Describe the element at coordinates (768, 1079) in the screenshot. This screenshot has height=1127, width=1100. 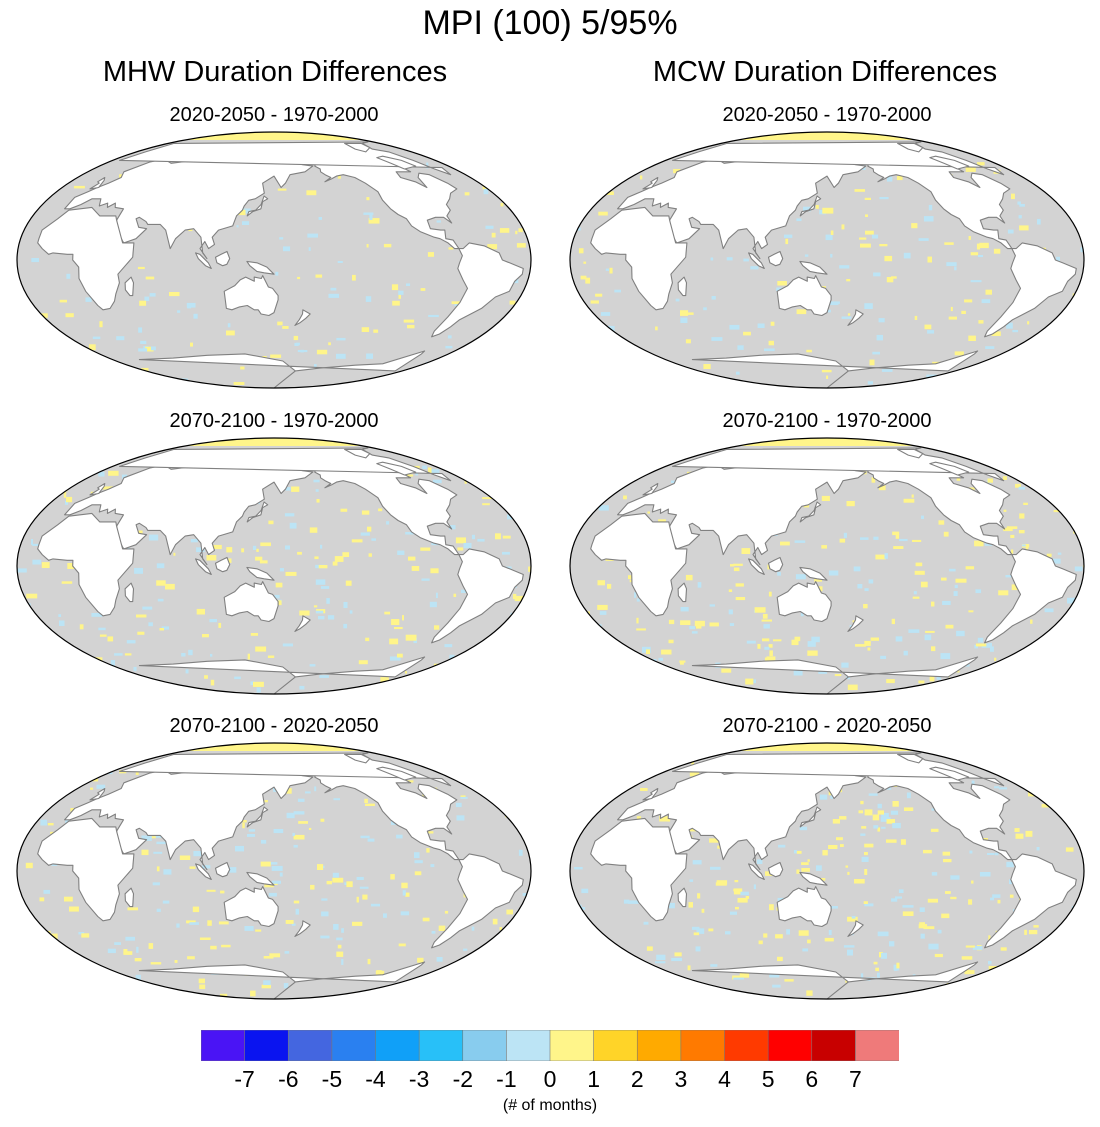
I see `colorbar-tick-label: 5` at that location.